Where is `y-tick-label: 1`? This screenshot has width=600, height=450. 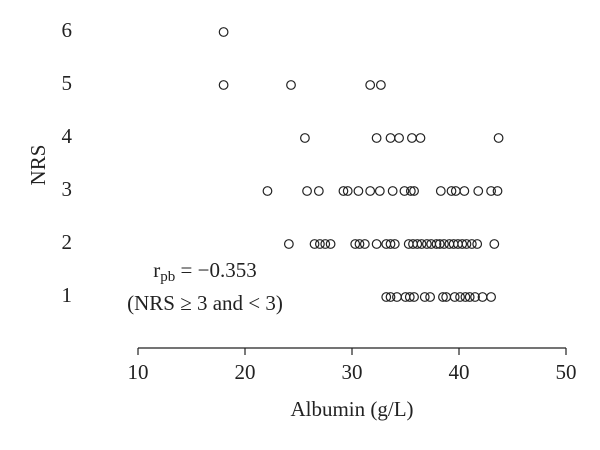 y-tick-label: 1 is located at coordinates (67, 295).